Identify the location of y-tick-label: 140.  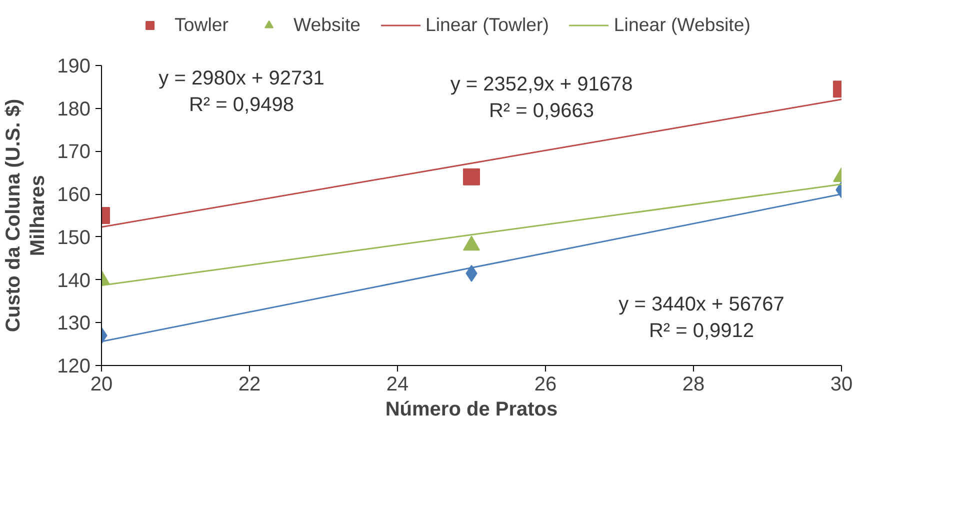
(74, 281).